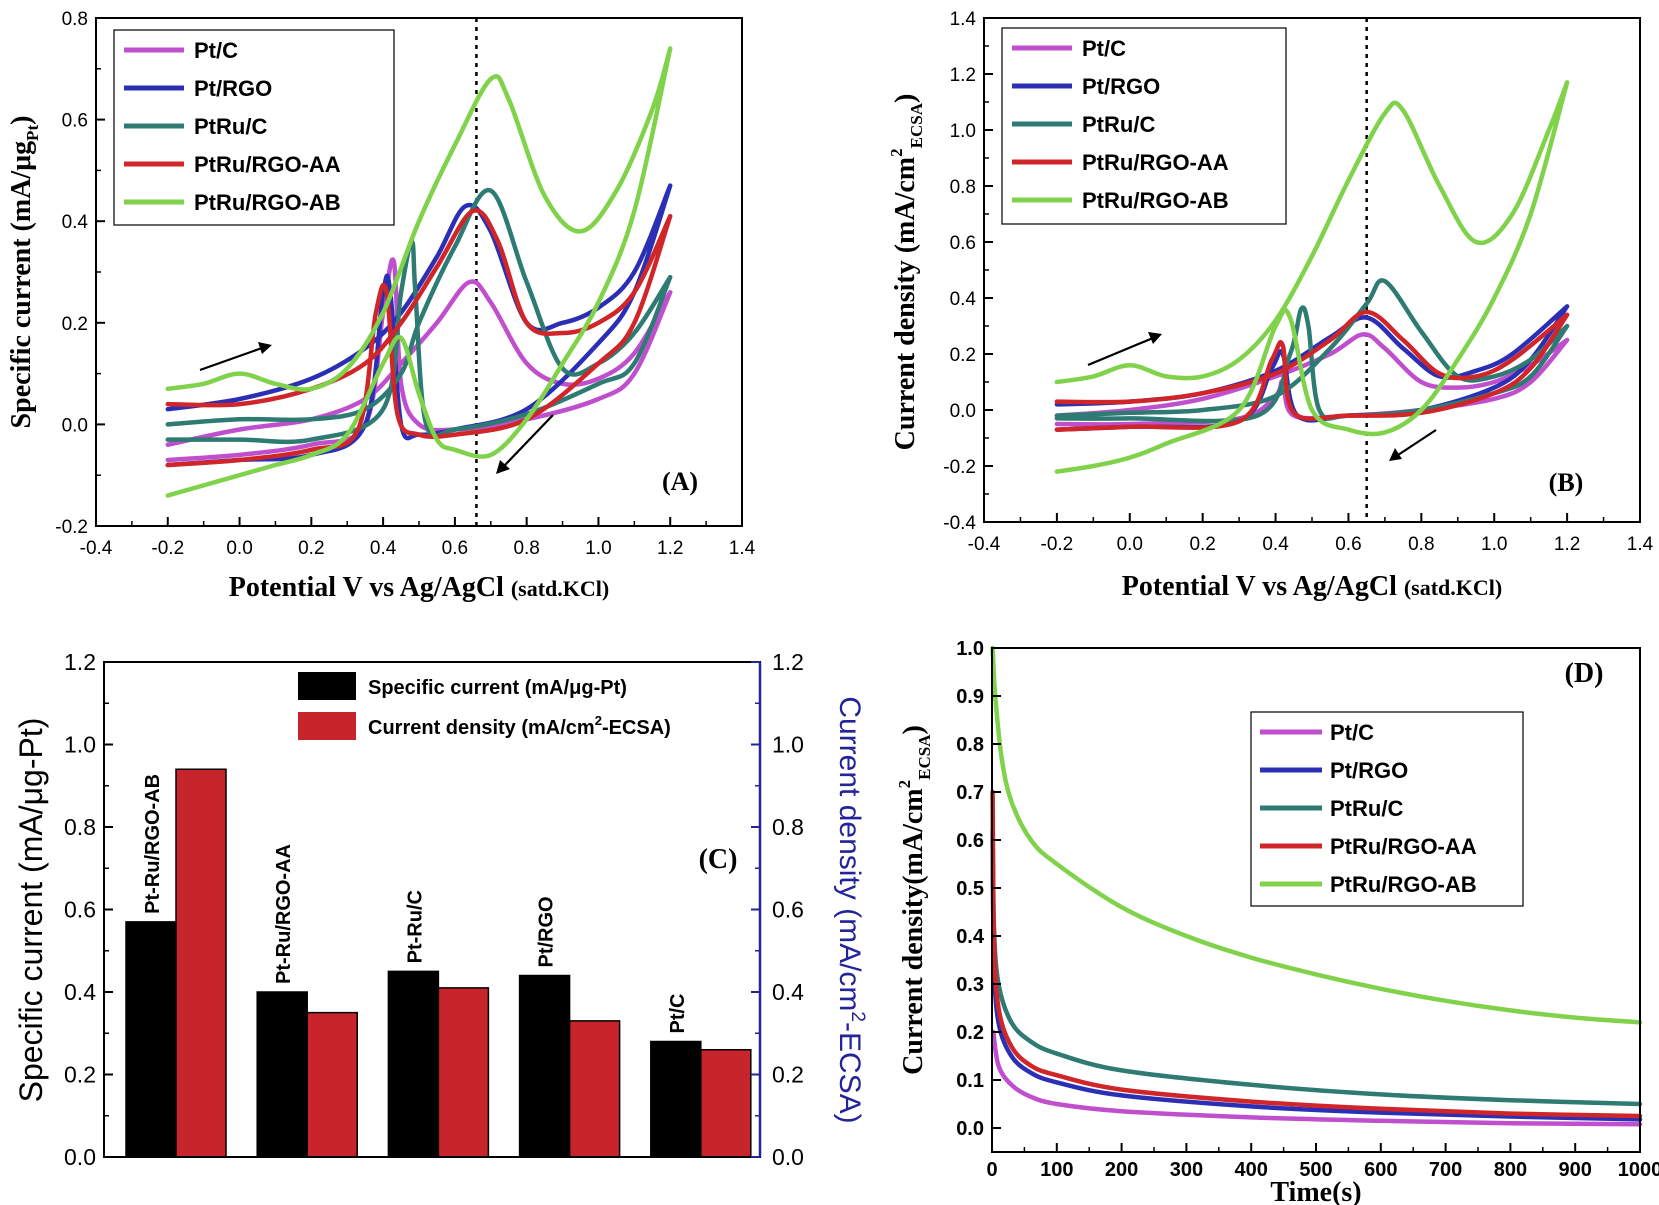 This screenshot has width=1659, height=1205. I want to click on panel-b-y-tick-label: 0.8, so click(963, 187).